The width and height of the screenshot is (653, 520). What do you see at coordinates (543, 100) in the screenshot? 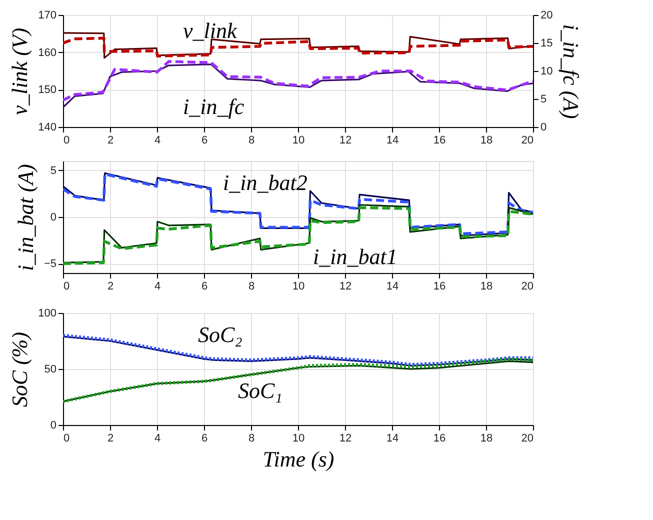
I see `y2-tick-label: 5` at bounding box center [543, 100].